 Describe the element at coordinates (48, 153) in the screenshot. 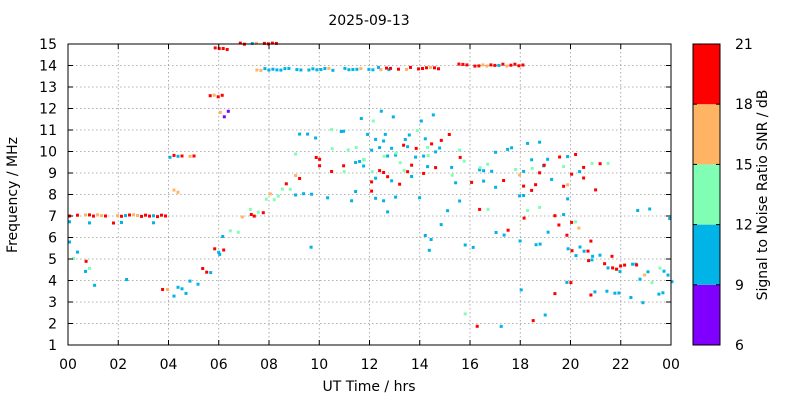

I see `y-tick-label: 10` at that location.